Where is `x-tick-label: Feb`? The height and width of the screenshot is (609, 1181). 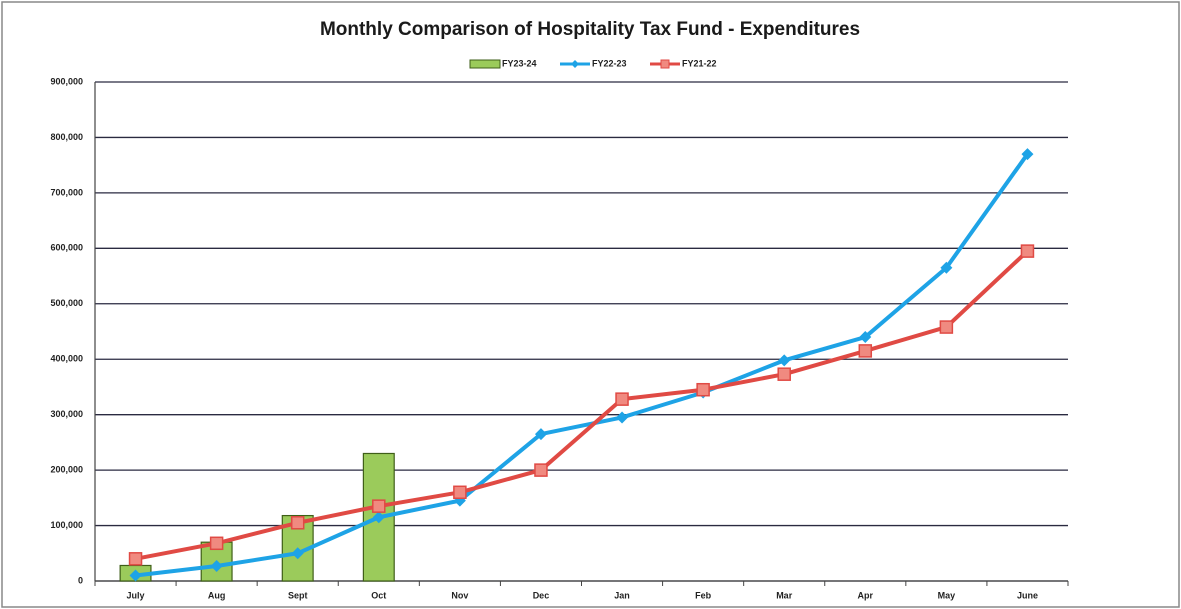 x-tick-label: Feb is located at coordinates (703, 595).